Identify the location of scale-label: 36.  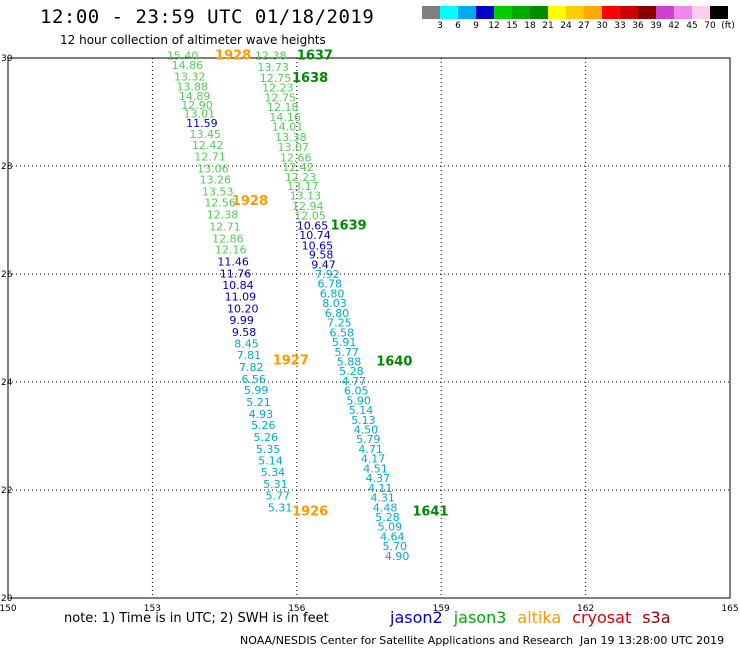
(638, 26).